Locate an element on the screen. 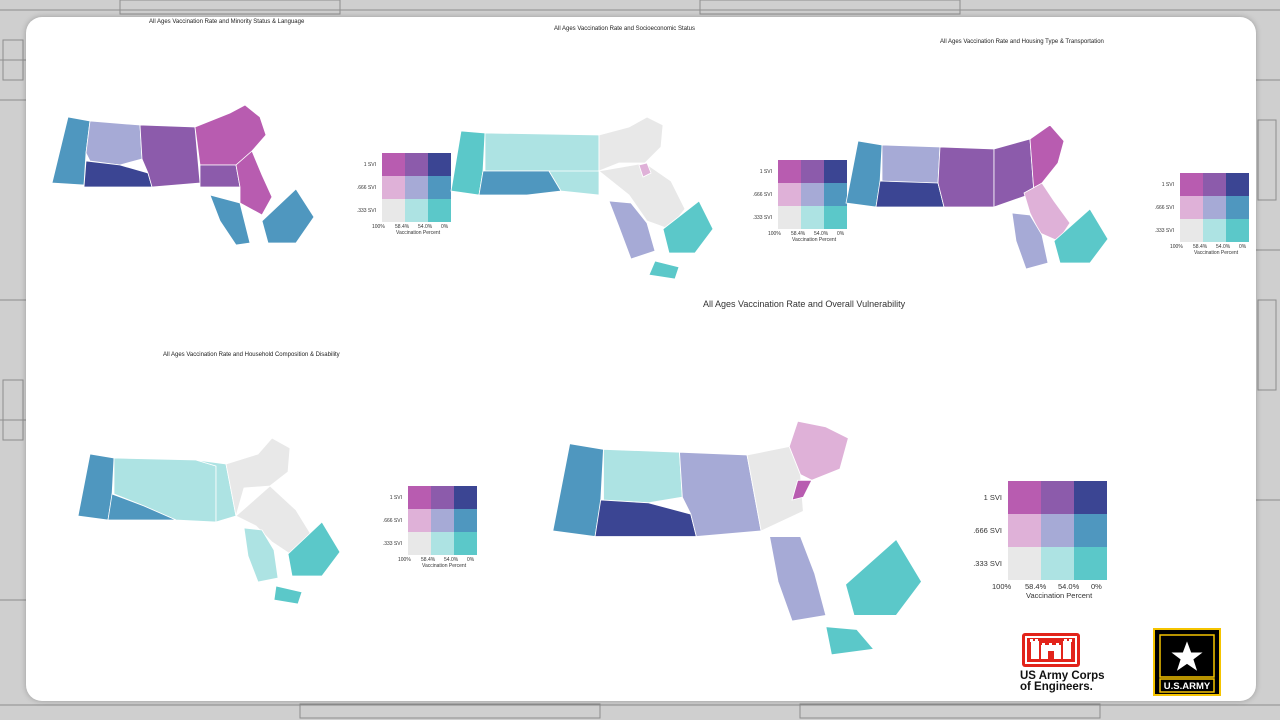  castle-icon is located at coordinates (1051, 650).